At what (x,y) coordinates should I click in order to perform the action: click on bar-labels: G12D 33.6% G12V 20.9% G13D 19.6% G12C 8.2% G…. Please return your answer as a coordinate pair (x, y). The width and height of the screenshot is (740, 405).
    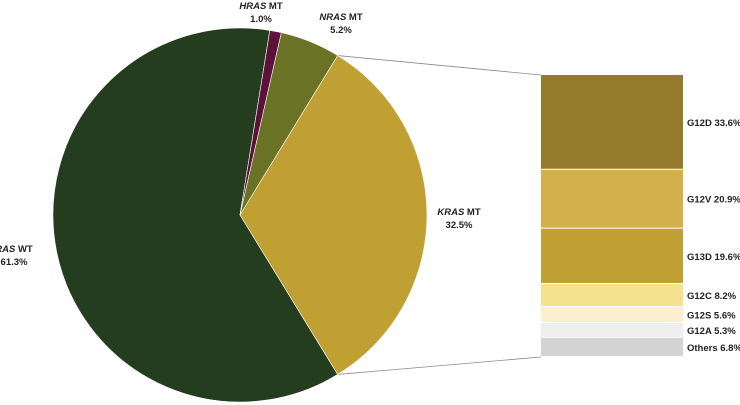
    Looking at the image, I should click on (713, 236).